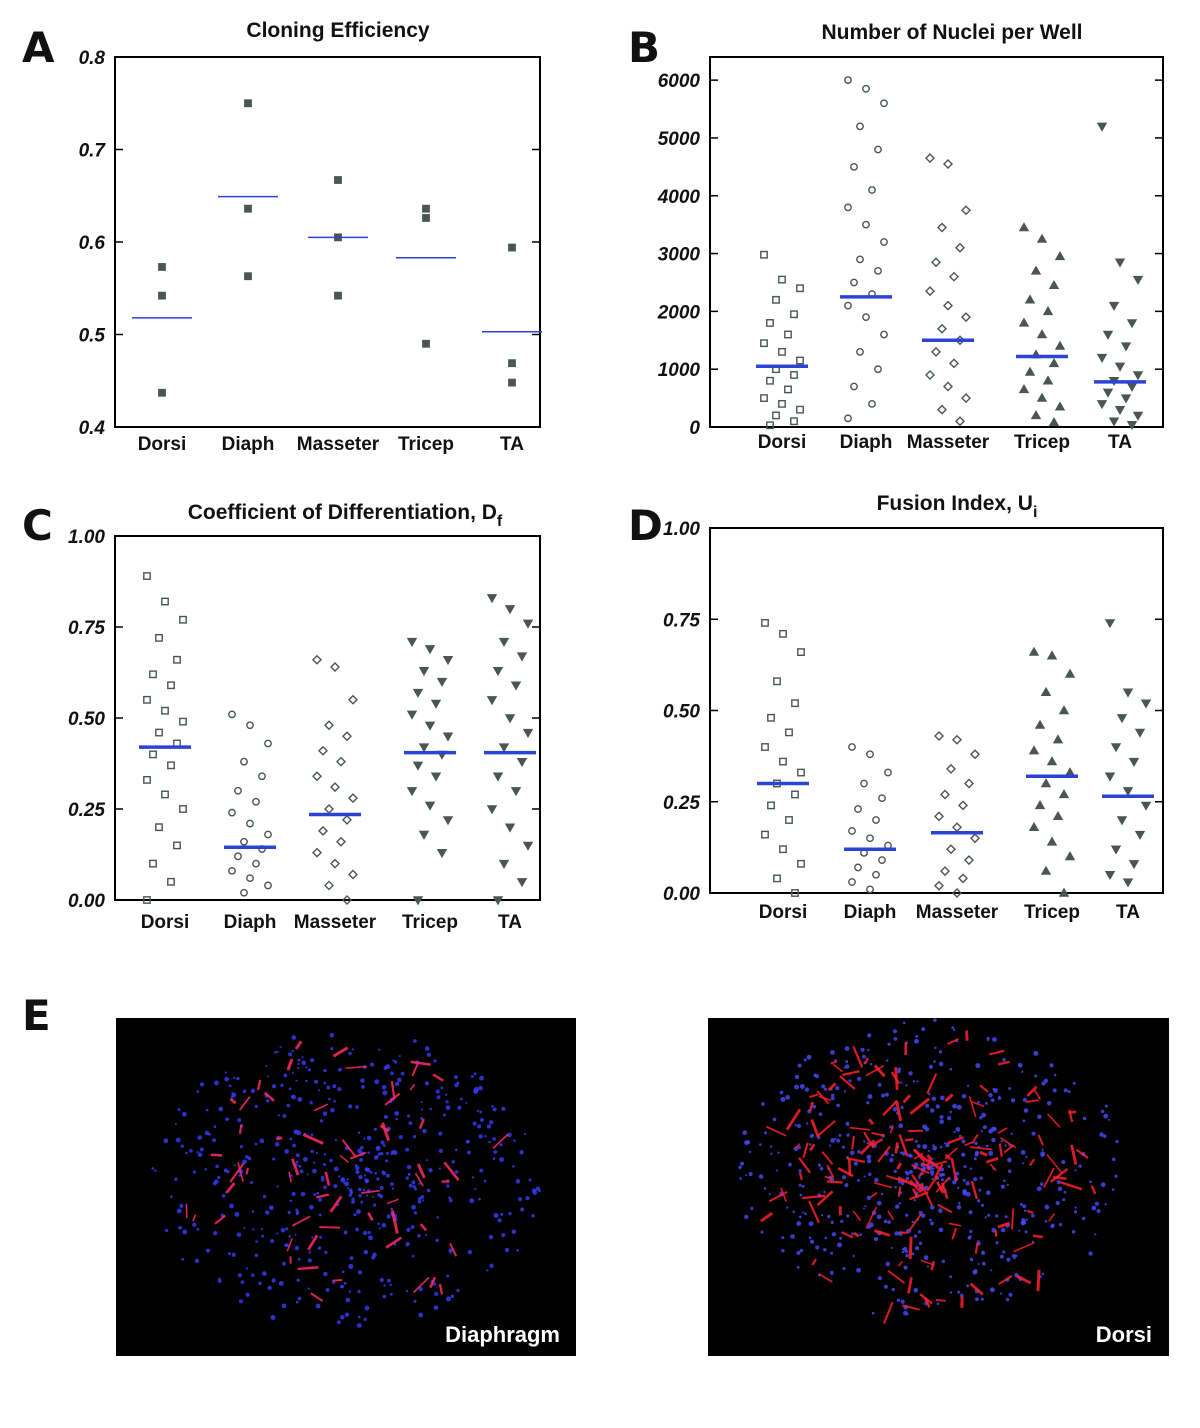 The height and width of the screenshot is (1428, 1200). I want to click on y-tick-label: 0.00, so click(681, 894).